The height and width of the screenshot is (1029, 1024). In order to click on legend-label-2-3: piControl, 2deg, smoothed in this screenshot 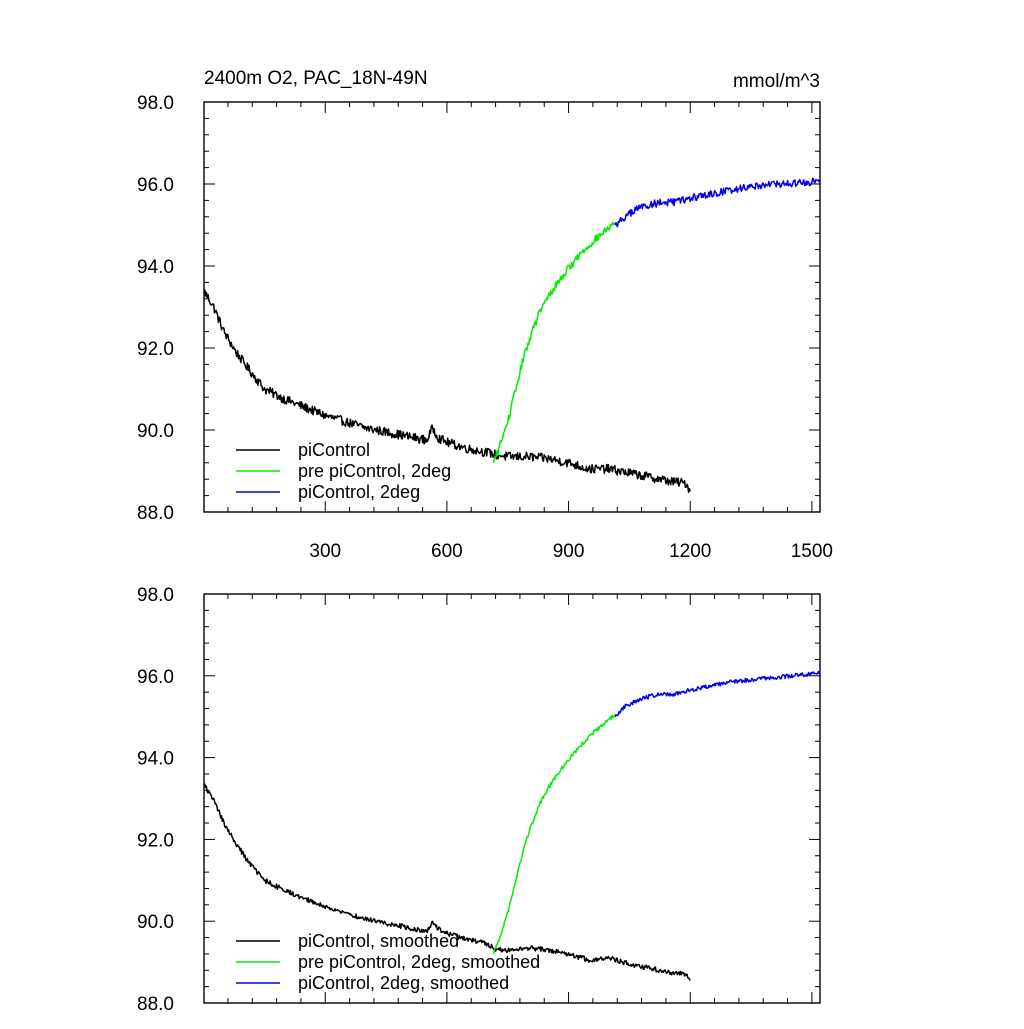, I will do `click(403, 983)`.